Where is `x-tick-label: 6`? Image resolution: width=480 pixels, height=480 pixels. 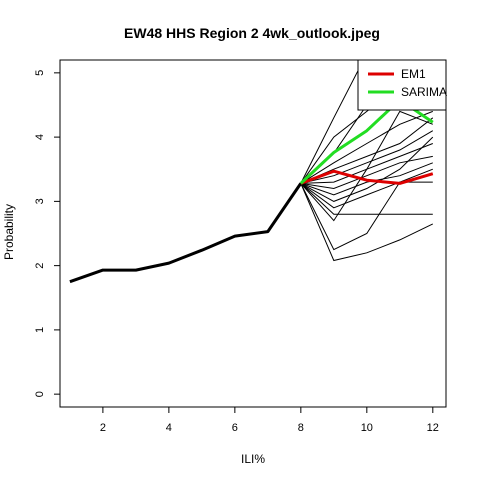 x-tick-label: 6 is located at coordinates (235, 428).